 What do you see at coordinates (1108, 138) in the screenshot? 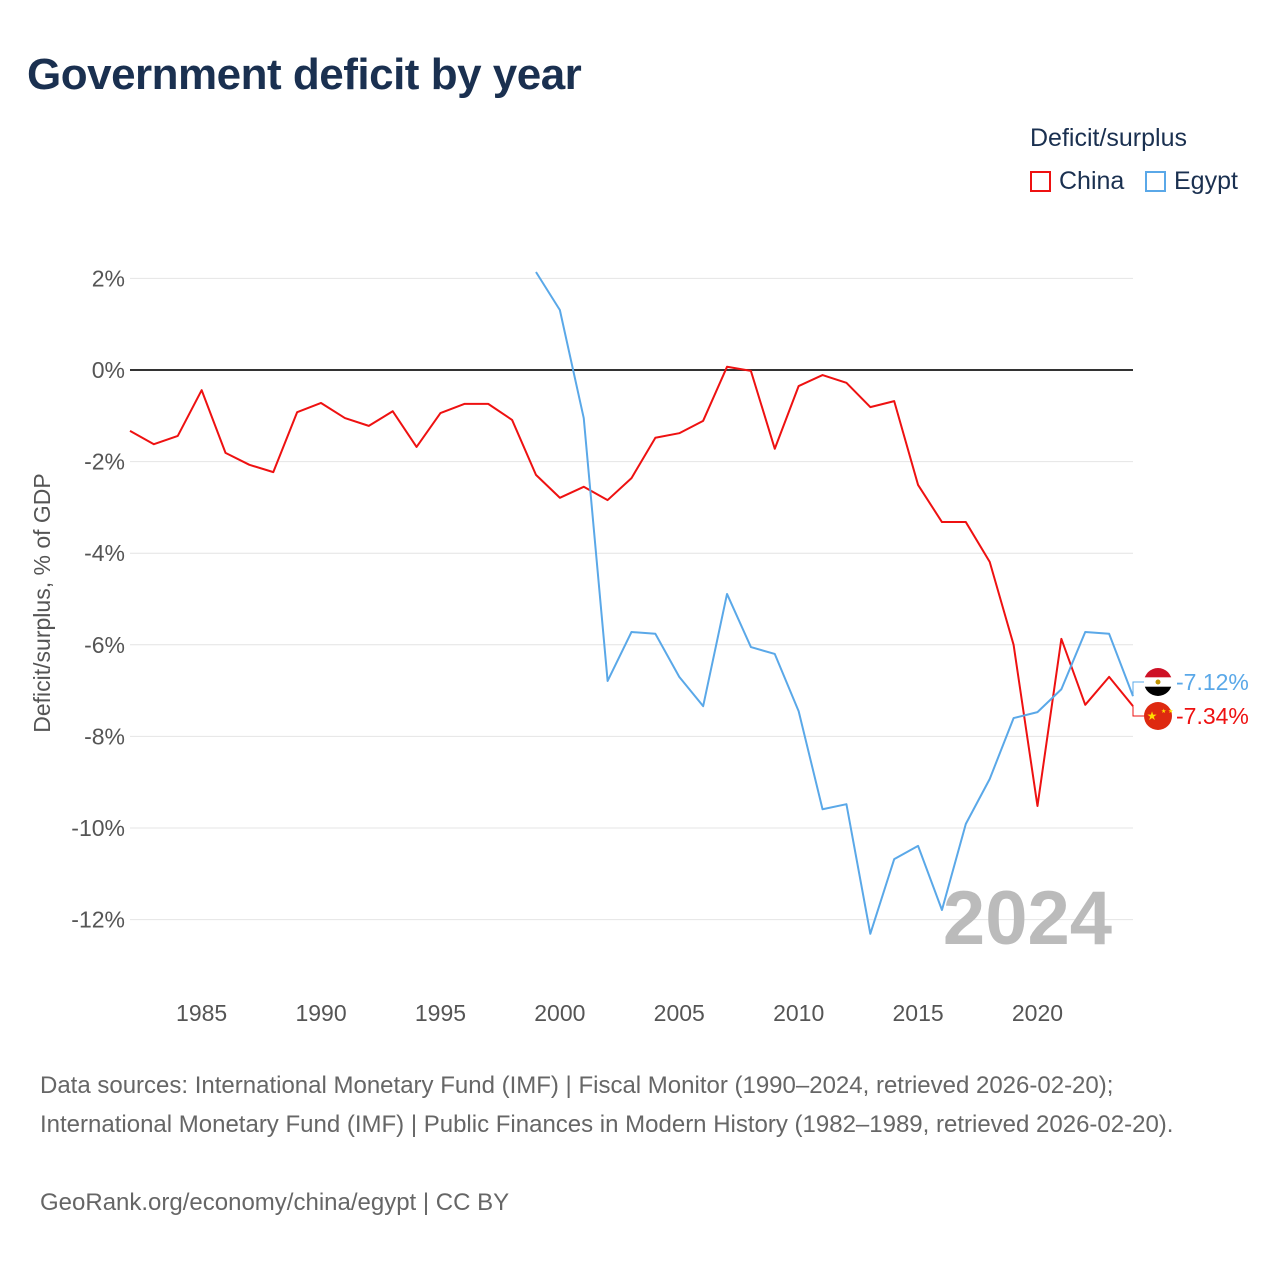
I see `legend-title: Deficit/surplus` at bounding box center [1108, 138].